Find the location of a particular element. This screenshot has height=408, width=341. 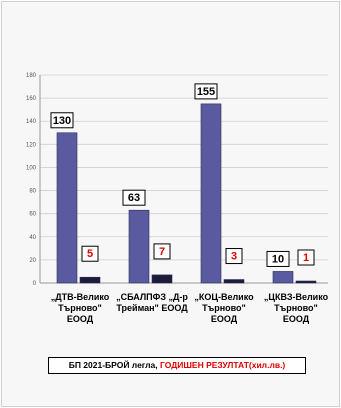

category-label: Трейман" ЕООД is located at coordinates (152, 308).